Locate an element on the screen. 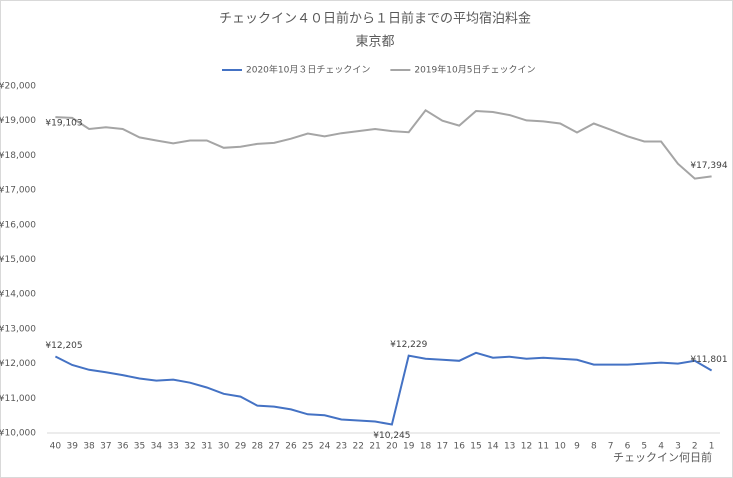  data-label: ¥17,394 is located at coordinates (708, 166).